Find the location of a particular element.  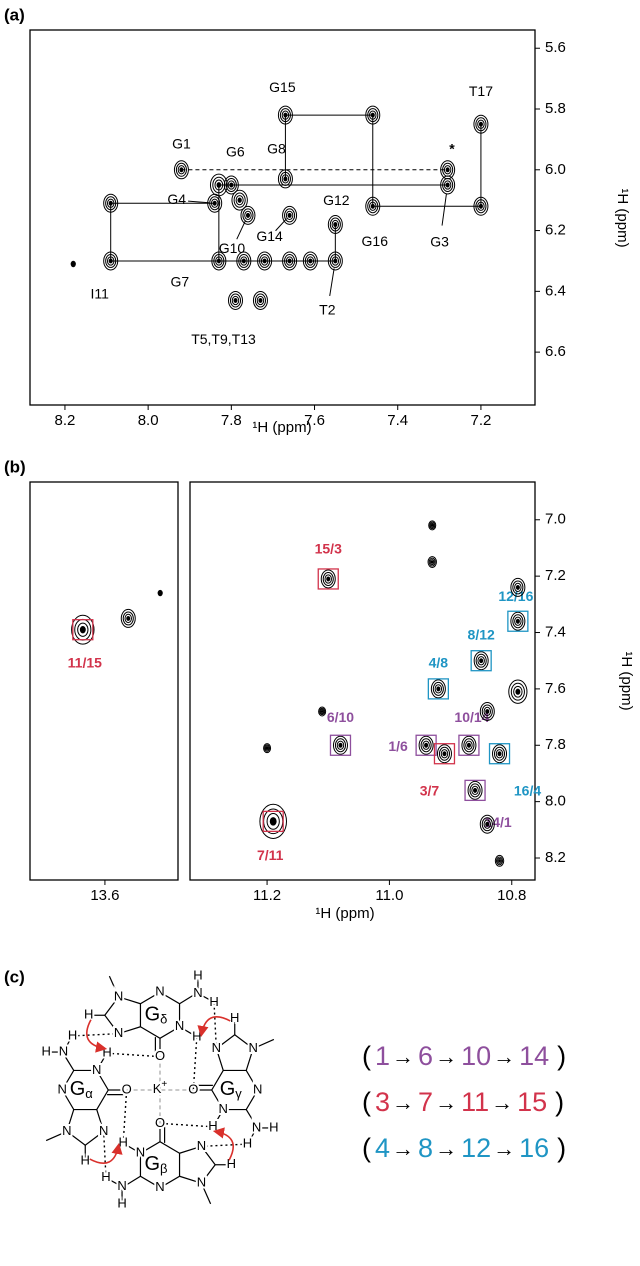

residue-number: 6 is located at coordinates (425, 1056).